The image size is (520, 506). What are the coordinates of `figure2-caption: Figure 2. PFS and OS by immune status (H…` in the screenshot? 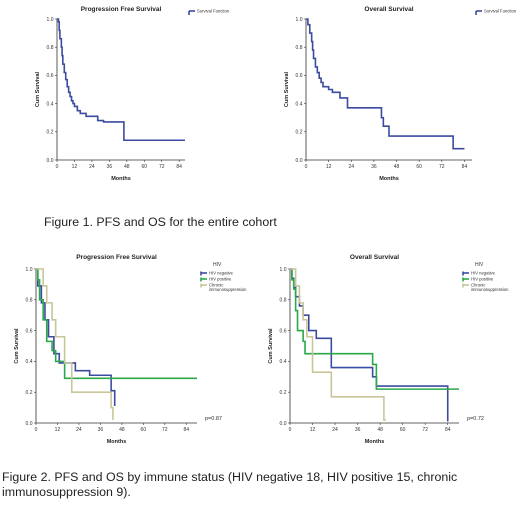 It's located at (230, 484).